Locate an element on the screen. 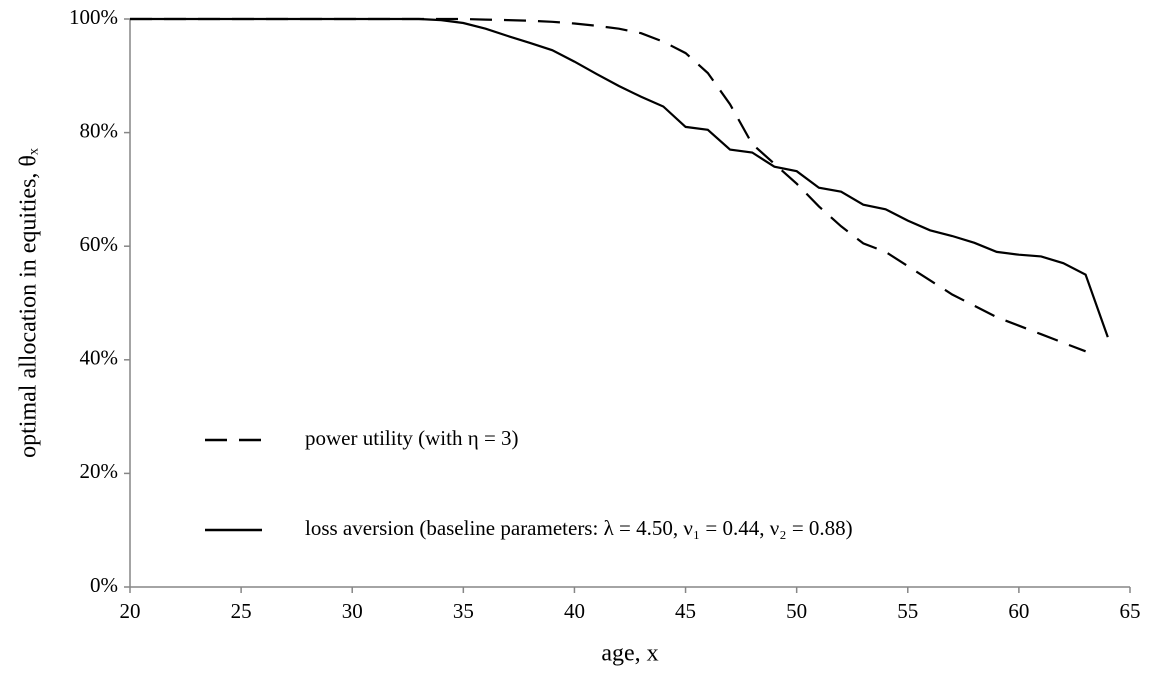 This screenshot has height=675, width=1158. y-tick-label: 20% is located at coordinates (99, 471).